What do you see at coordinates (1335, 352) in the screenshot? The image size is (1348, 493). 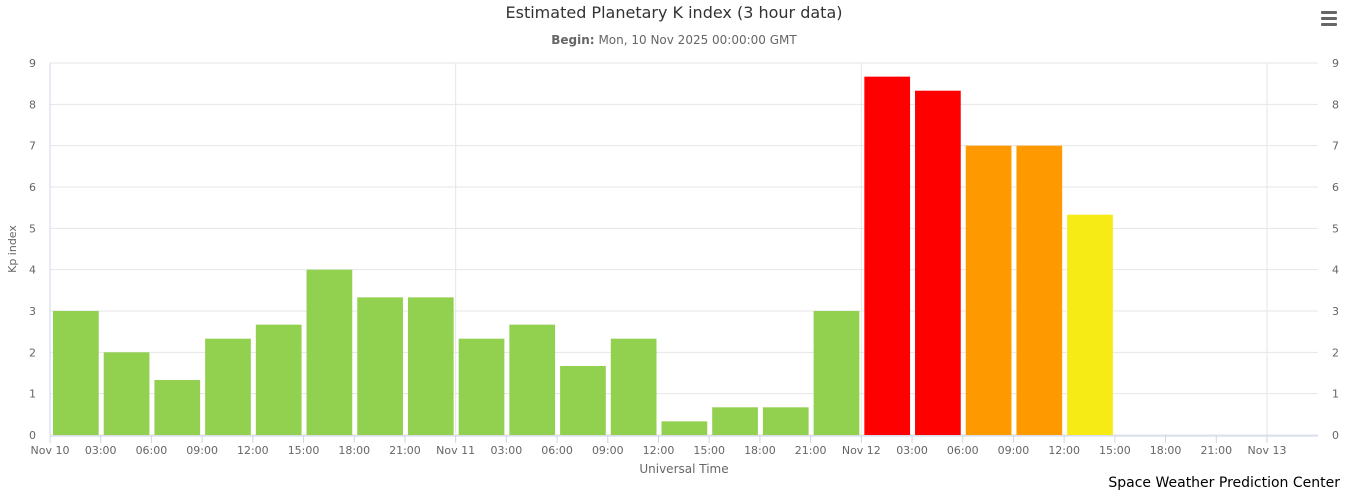 I see `y-tick-label-right: 2` at bounding box center [1335, 352].